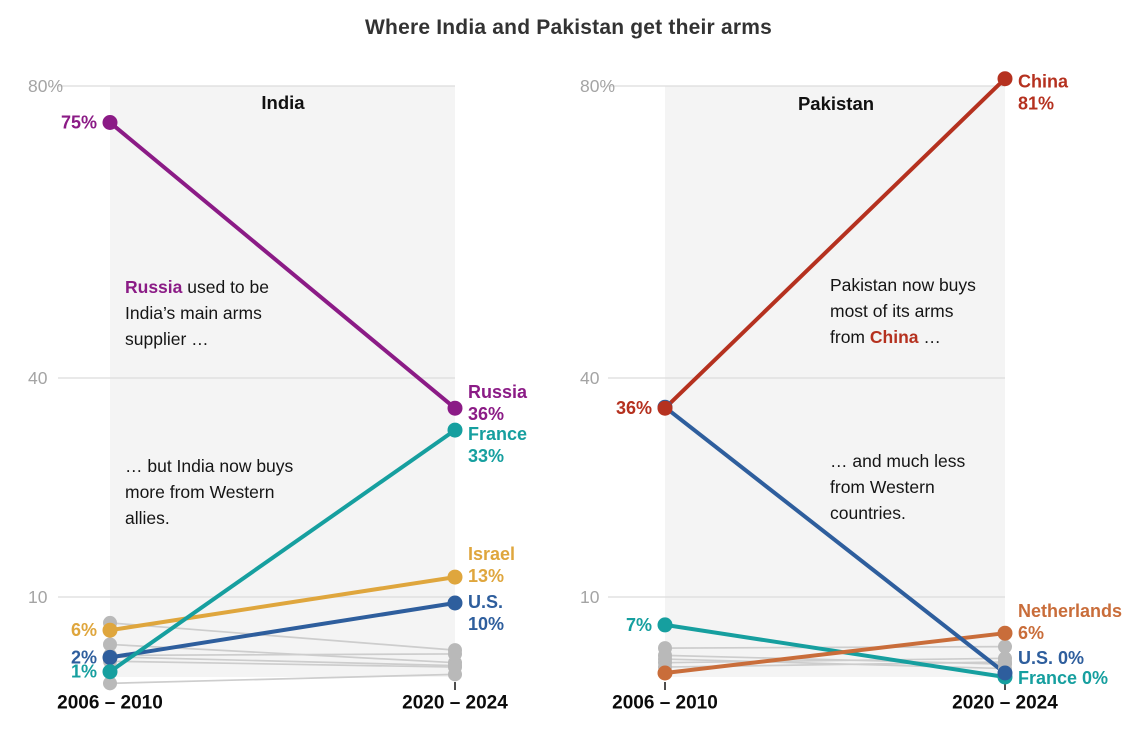  Describe the element at coordinates (868, 513) in the screenshot. I see `annotation-text: countries.` at that location.